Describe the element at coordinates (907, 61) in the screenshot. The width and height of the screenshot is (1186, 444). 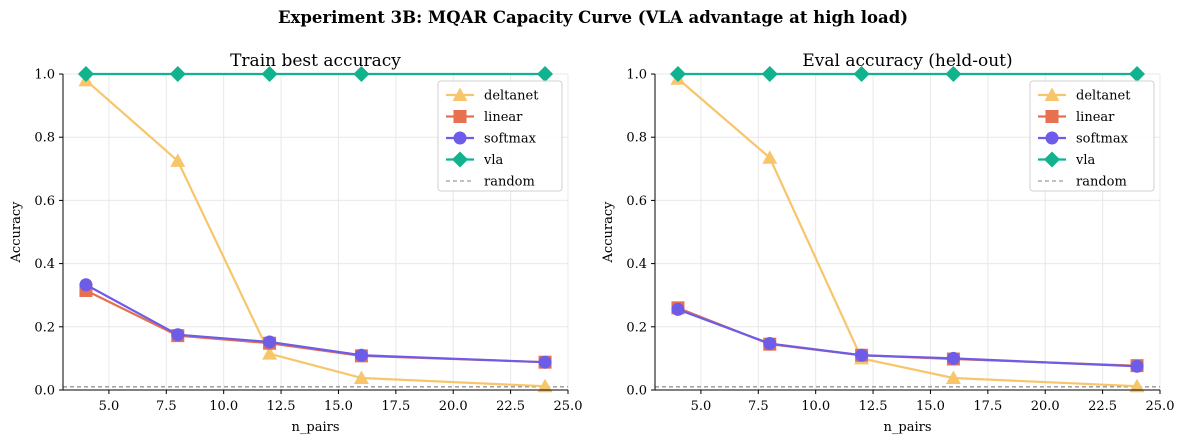
I see `plot-title: Eval accuracy (held-out)` at that location.